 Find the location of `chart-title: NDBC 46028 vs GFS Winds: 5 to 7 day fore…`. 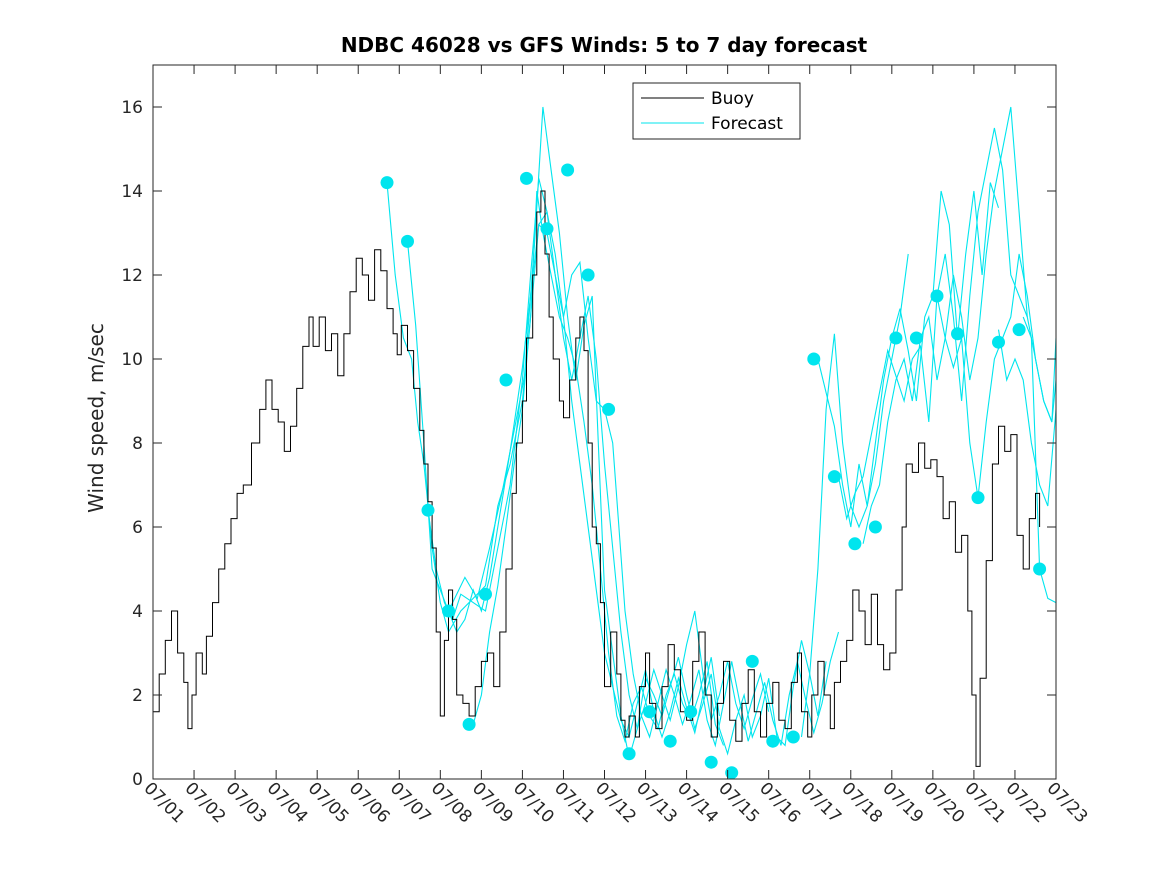

chart-title: NDBC 46028 vs GFS Winds: 5 to 7 day fore… is located at coordinates (604, 45).